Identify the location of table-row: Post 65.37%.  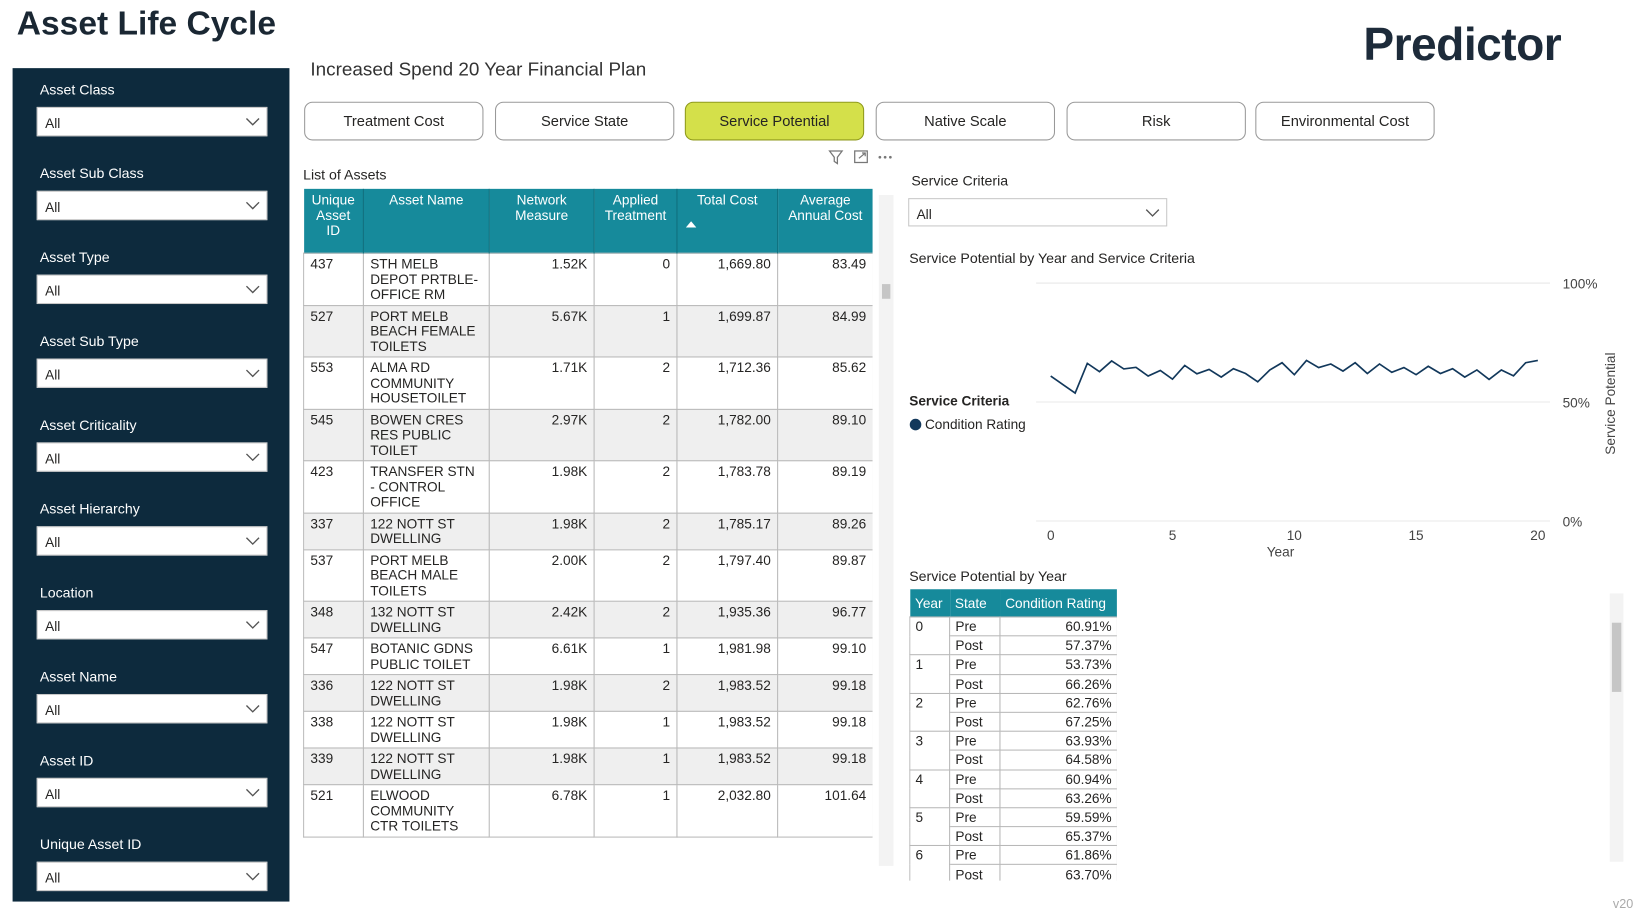
(1013, 836).